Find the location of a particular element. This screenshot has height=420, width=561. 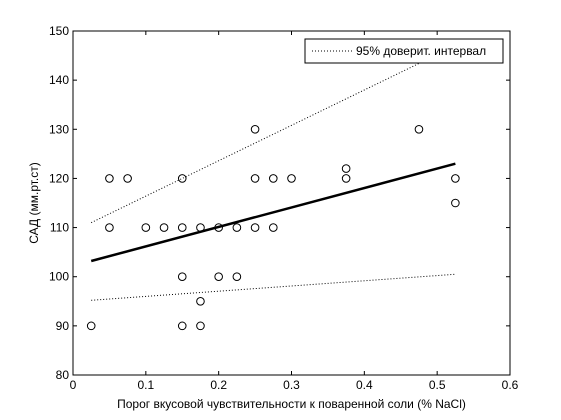

legend: 95% доверит. интервал is located at coordinates (404, 51).